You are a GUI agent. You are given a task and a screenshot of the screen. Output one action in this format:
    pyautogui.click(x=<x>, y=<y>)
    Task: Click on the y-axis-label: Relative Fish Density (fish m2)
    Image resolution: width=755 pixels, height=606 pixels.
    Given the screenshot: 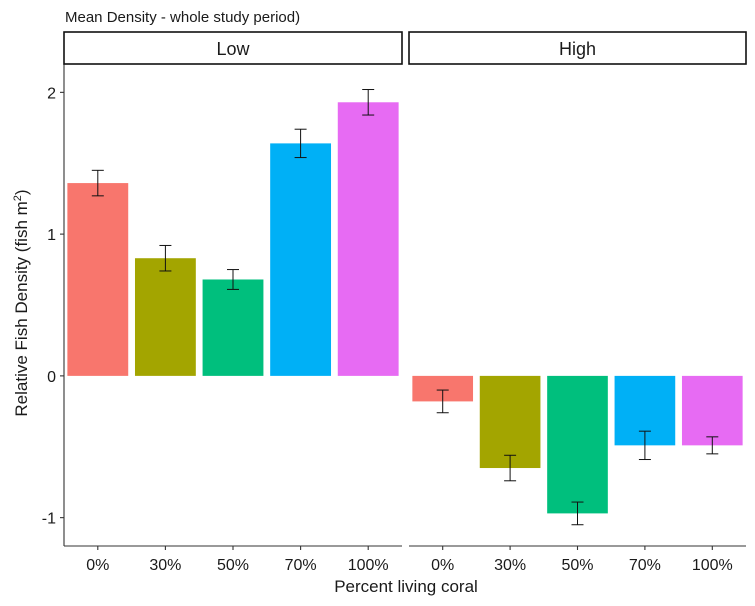 What is the action you would take?
    pyautogui.click(x=21, y=302)
    